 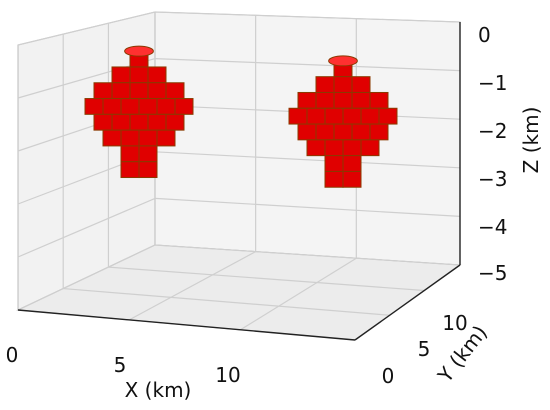 What do you see at coordinates (407, 302) in the screenshot?
I see `y-axis-line` at bounding box center [407, 302].